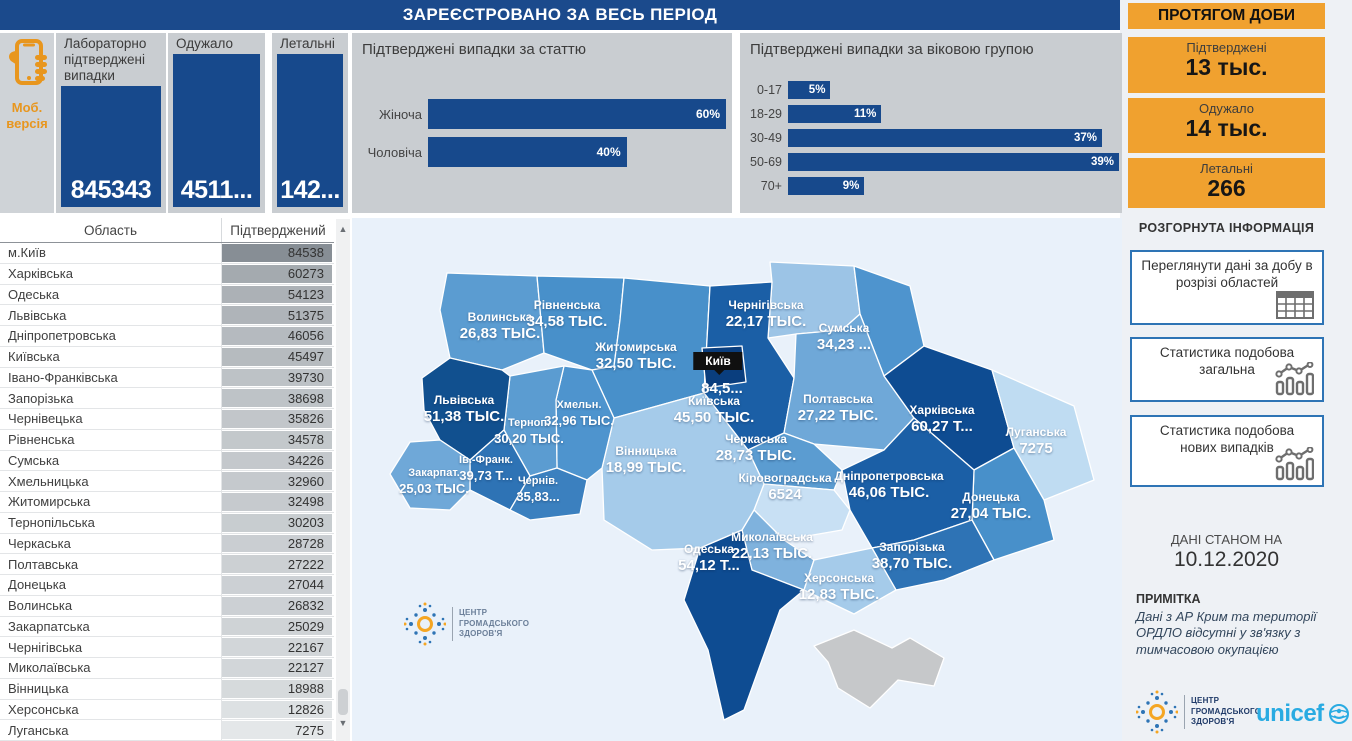 The height and width of the screenshot is (741, 1352). Describe the element at coordinates (111, 585) in the screenshot. I see `region-name-cell: Донецька` at that location.